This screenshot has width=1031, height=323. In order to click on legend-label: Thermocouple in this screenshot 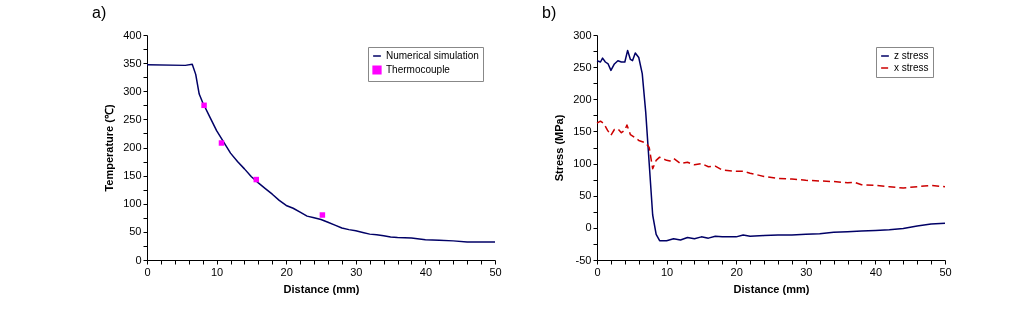, I will do `click(418, 69)`.